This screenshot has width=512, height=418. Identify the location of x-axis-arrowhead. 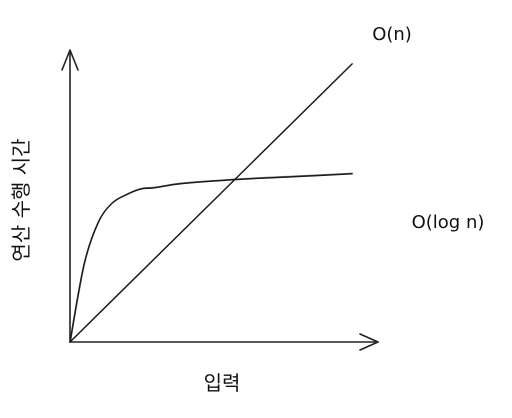
(369, 342).